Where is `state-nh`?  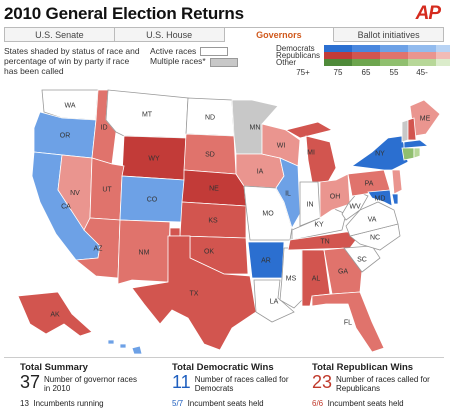 state-nh is located at coordinates (412, 129).